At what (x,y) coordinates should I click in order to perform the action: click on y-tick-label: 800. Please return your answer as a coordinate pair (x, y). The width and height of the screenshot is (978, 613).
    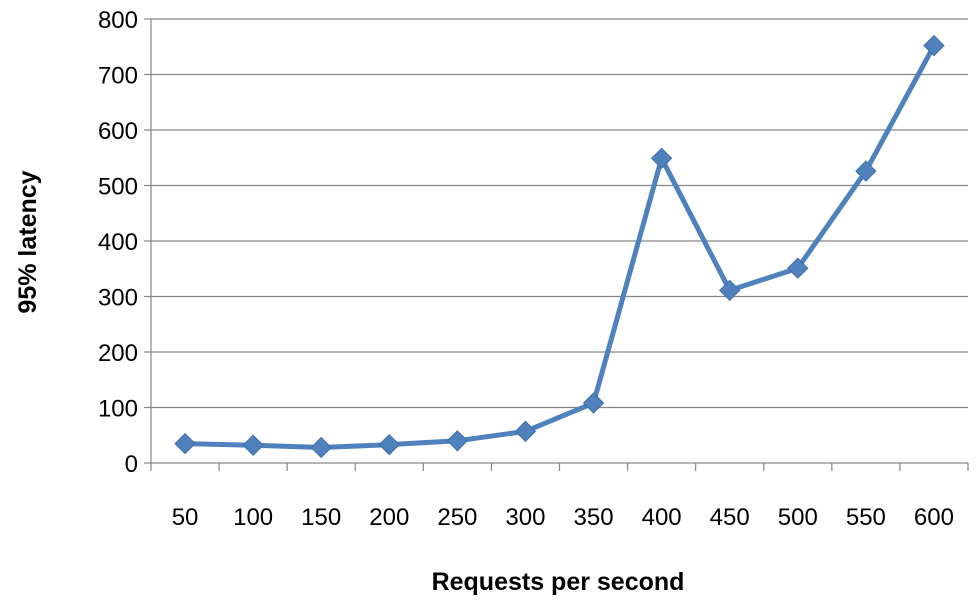
    Looking at the image, I should click on (118, 20).